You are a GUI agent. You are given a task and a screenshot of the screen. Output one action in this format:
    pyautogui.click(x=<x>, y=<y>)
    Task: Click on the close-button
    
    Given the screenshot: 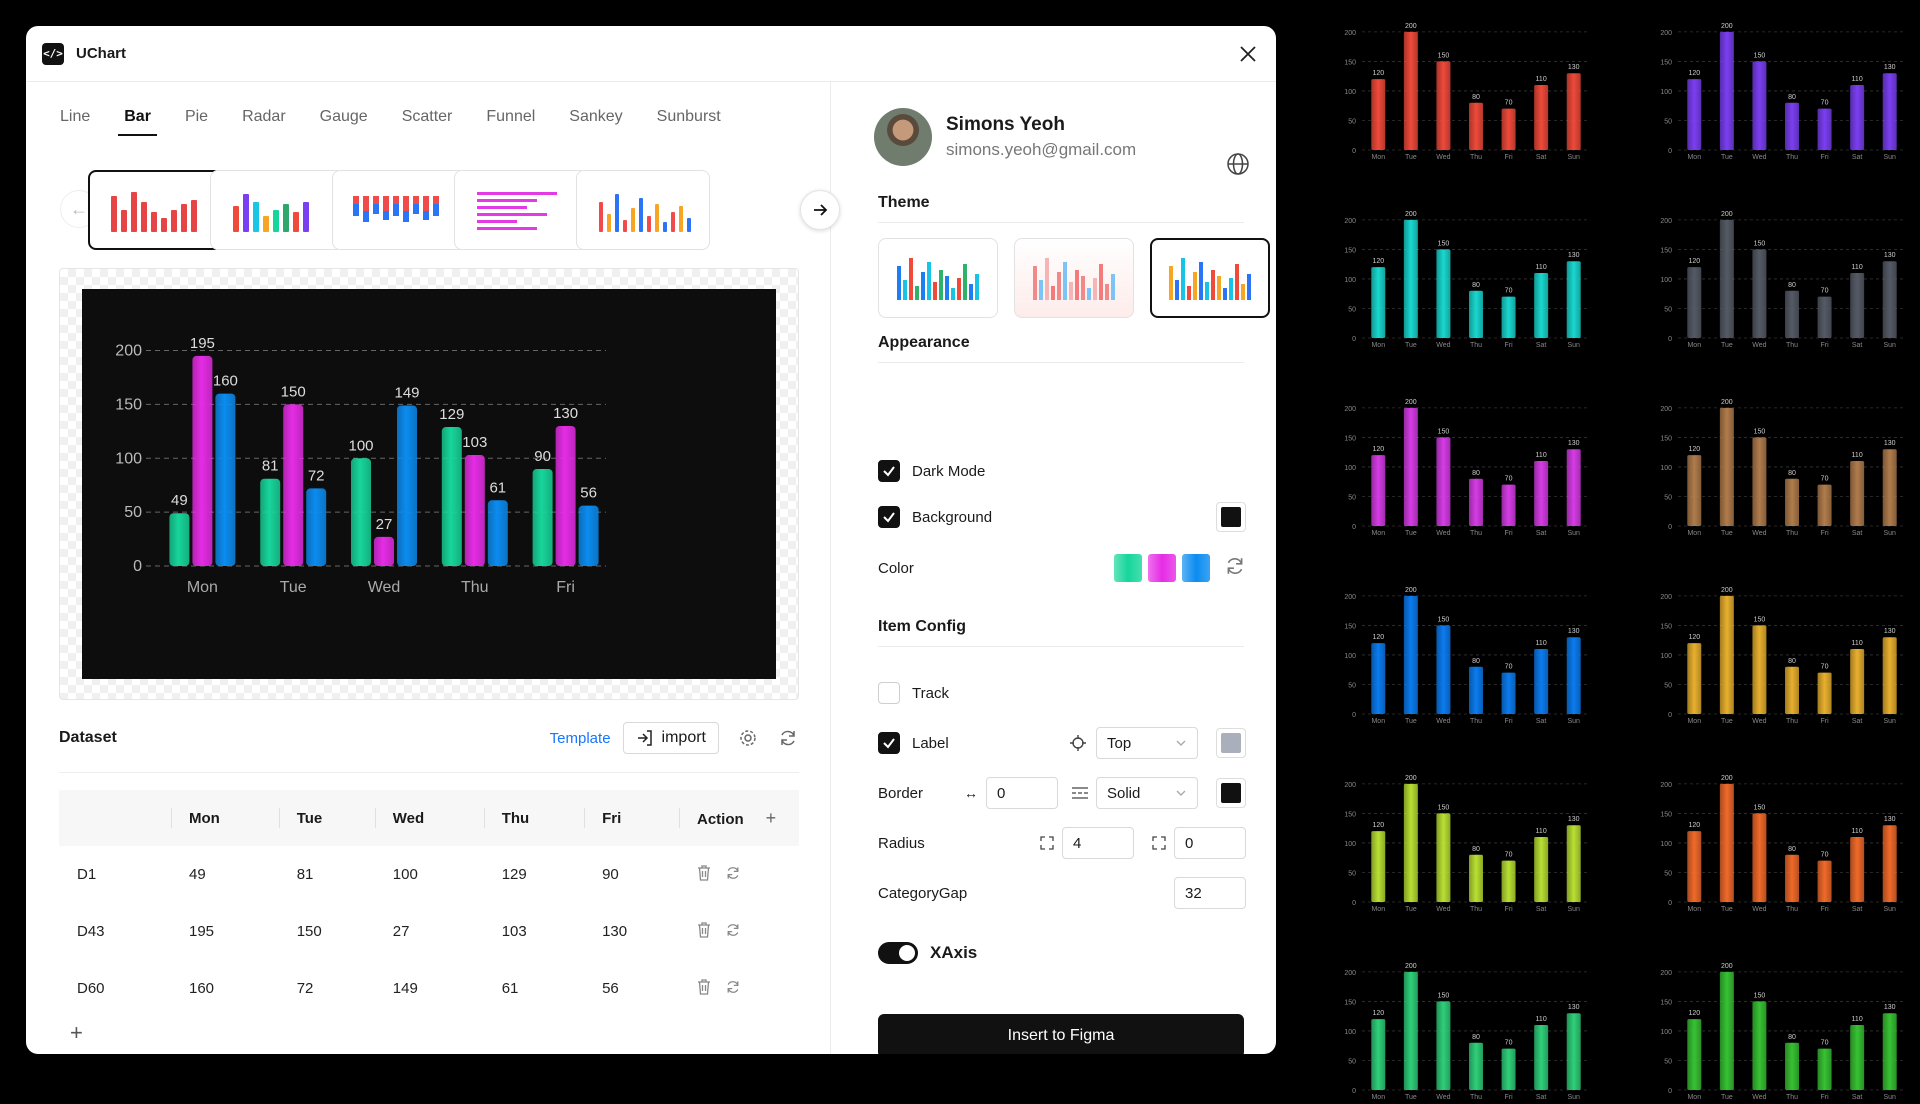 What is the action you would take?
    pyautogui.click(x=1248, y=54)
    